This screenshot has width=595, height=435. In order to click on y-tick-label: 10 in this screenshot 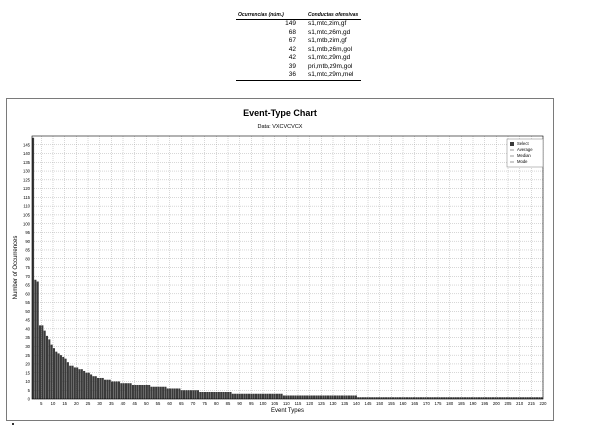, I will do `click(27, 381)`.